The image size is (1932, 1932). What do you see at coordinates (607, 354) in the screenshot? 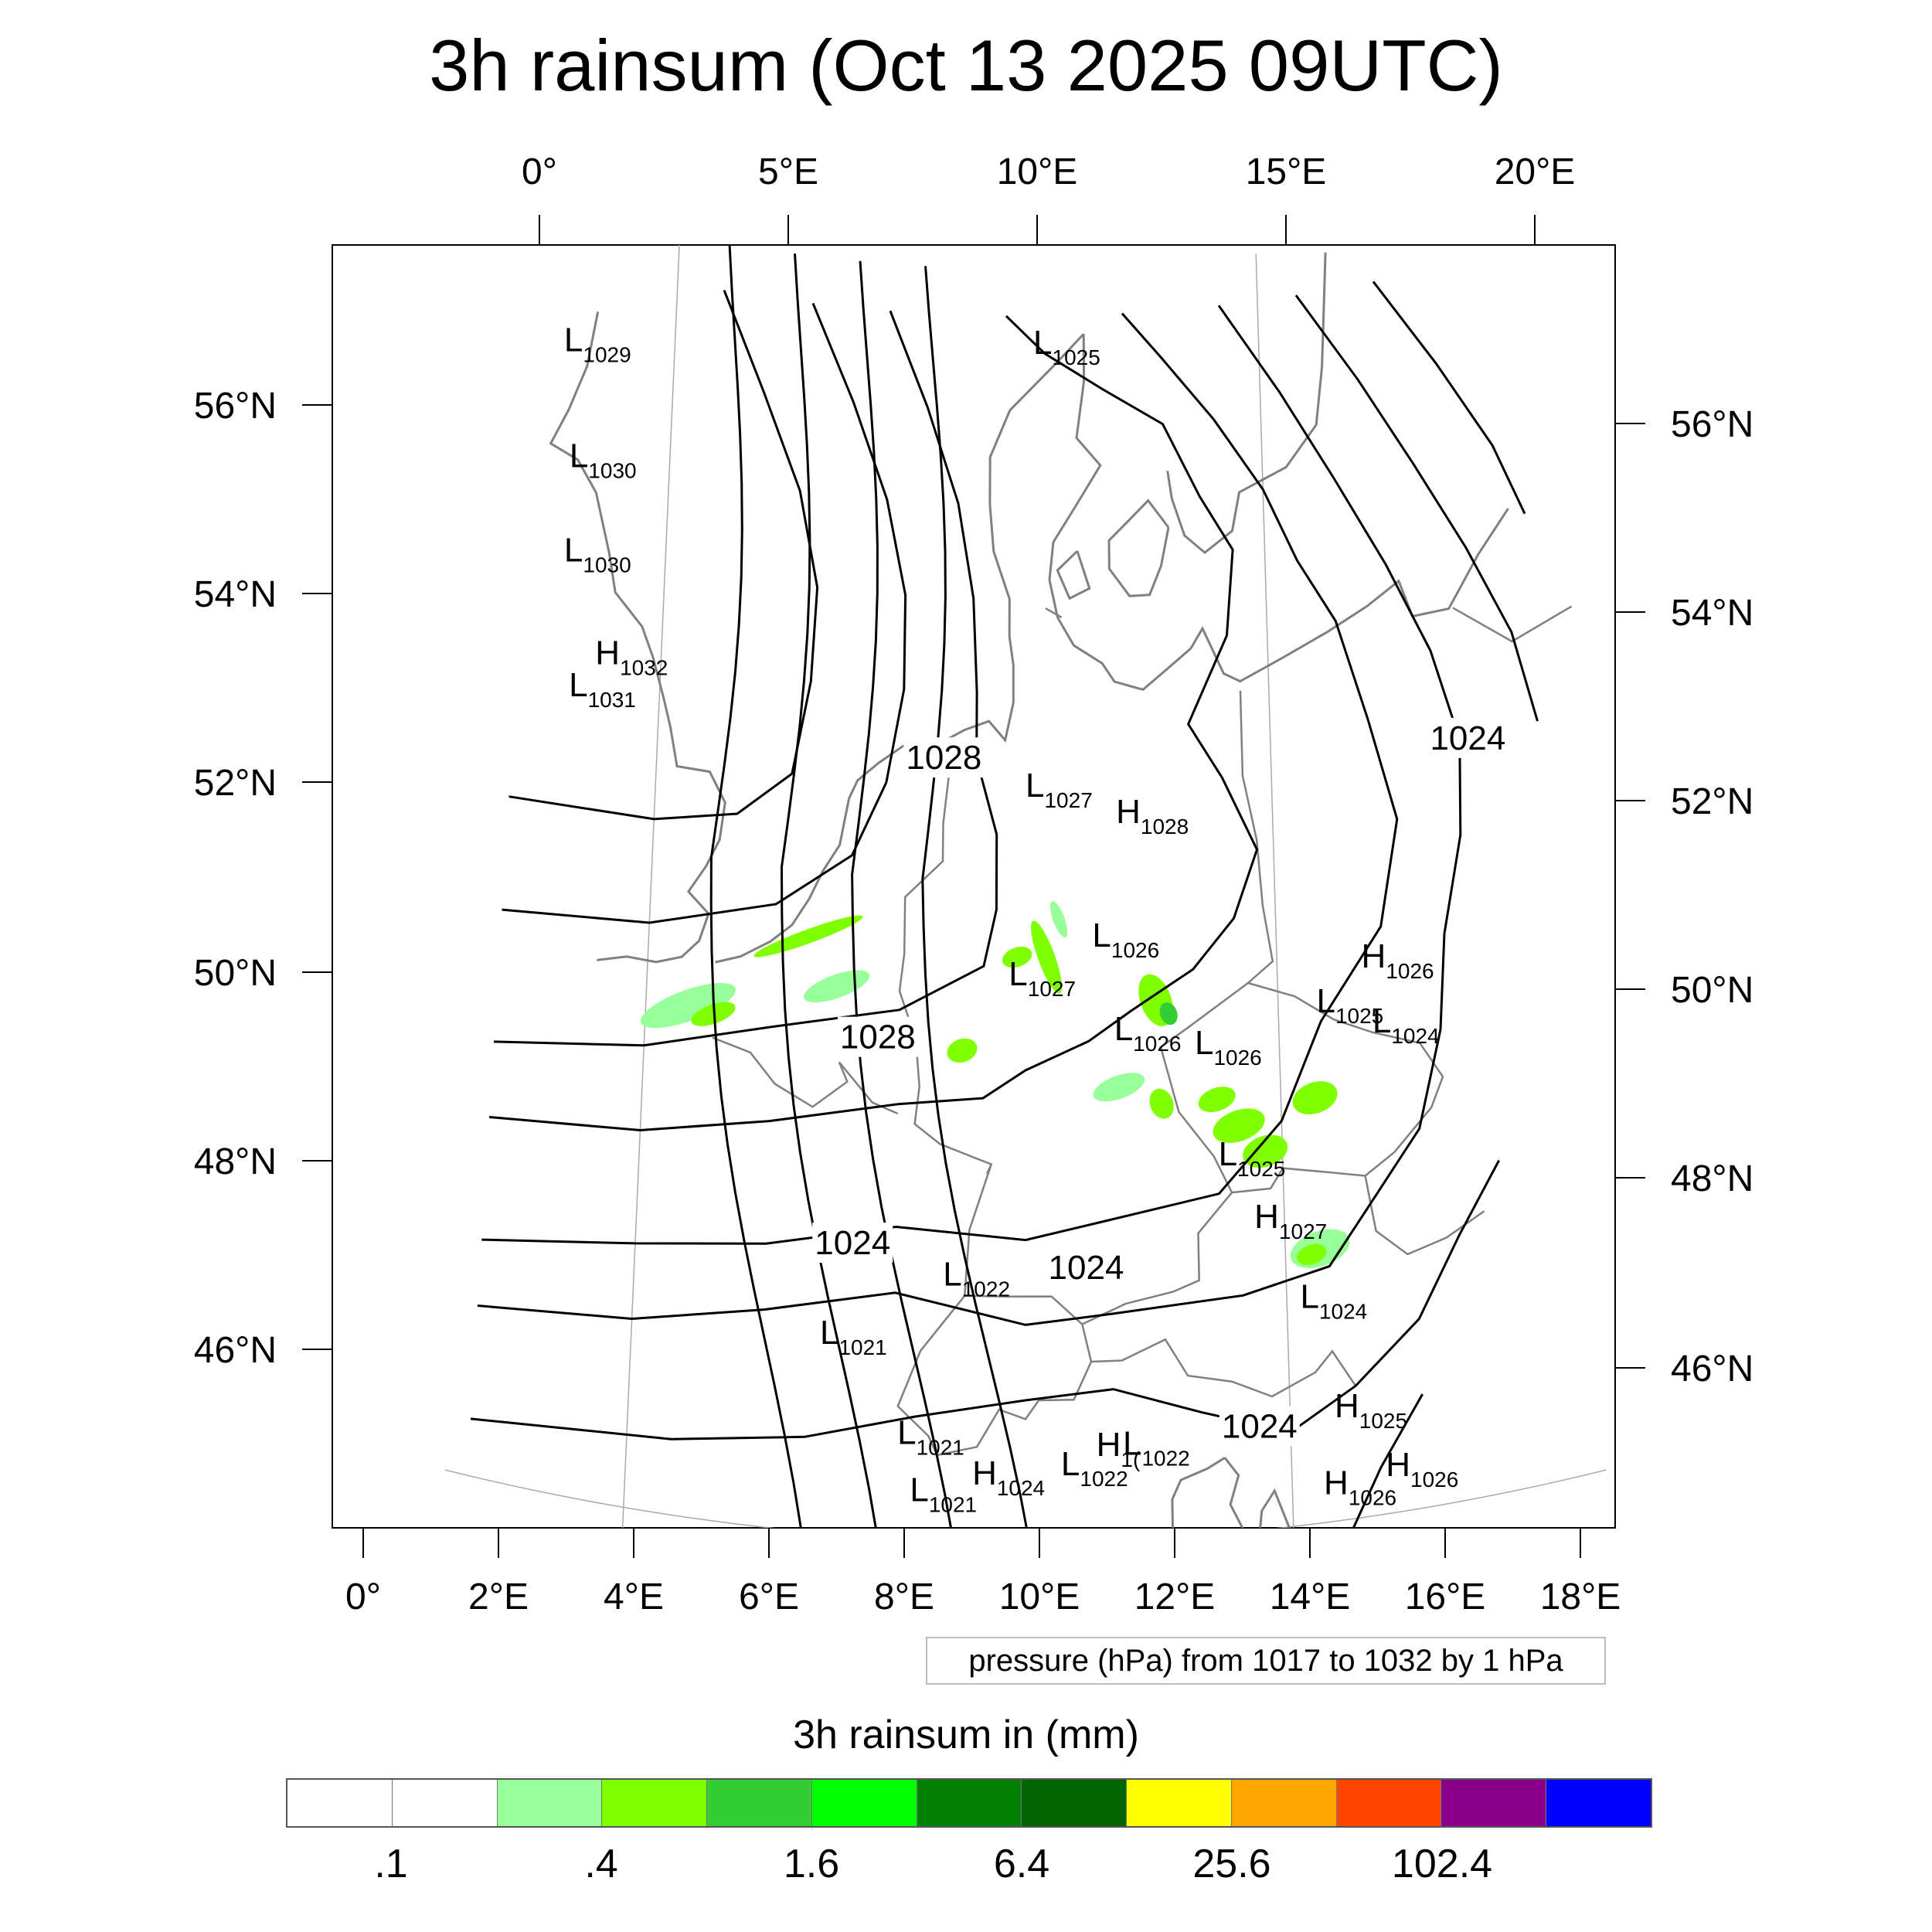
I see `pressure-center-value: 1029` at bounding box center [607, 354].